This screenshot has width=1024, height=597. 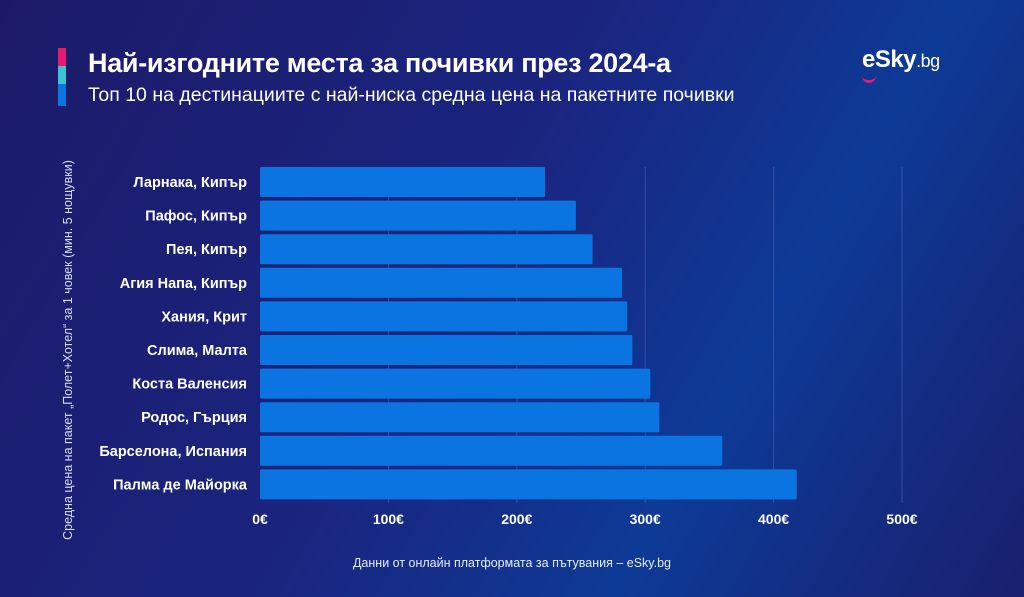 What do you see at coordinates (388, 519) in the screenshot?
I see `x-tick-label: 100€` at bounding box center [388, 519].